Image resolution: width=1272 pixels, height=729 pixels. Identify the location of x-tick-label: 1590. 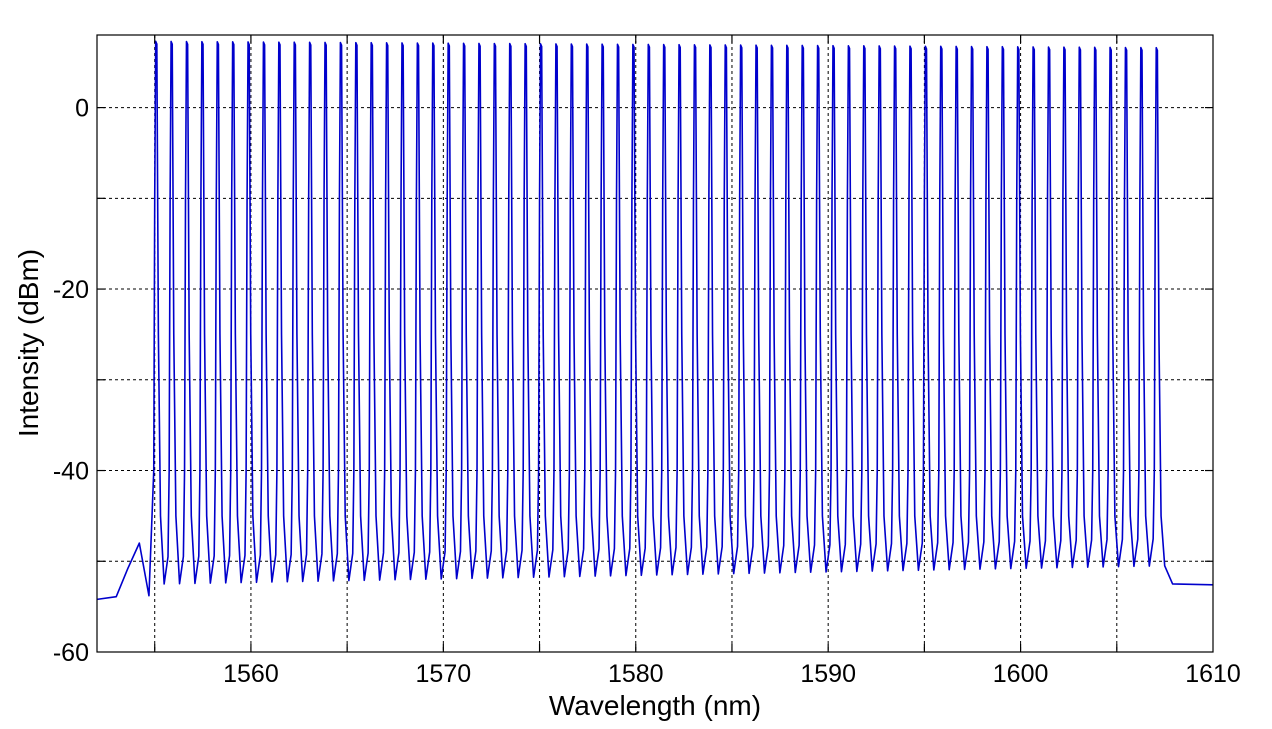
(828, 674).